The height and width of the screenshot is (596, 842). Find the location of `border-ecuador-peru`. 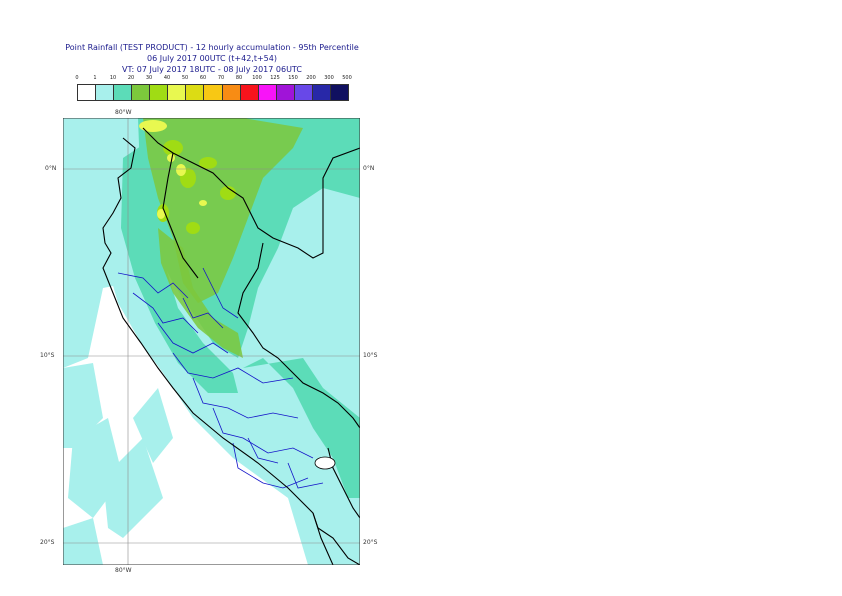

border-ecuador-peru is located at coordinates (180, 215).